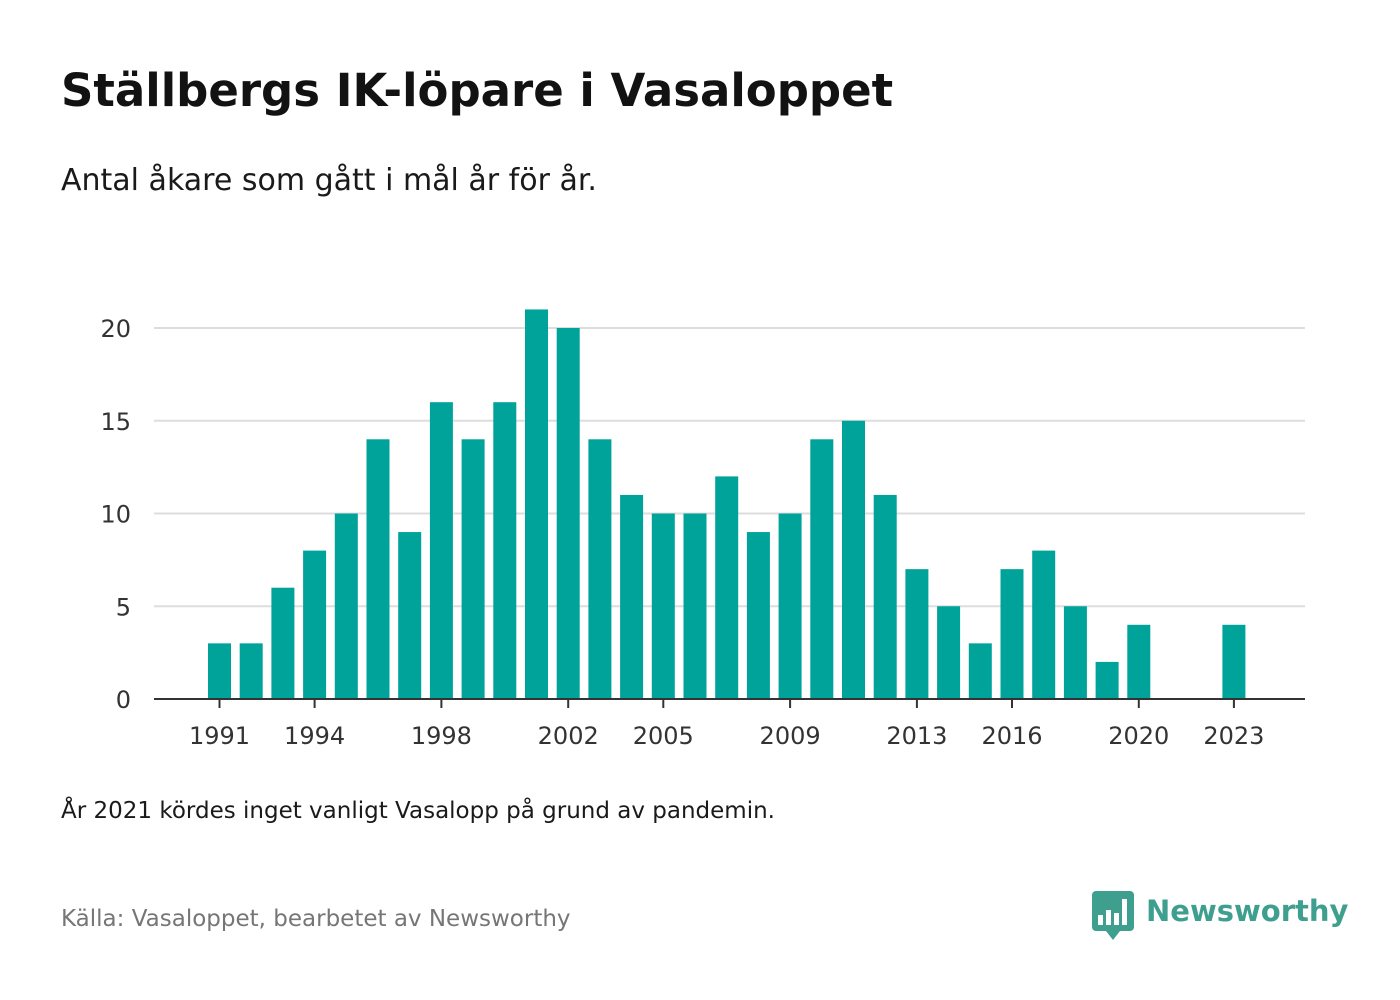  Describe the element at coordinates (1075, 652) in the screenshot. I see `bar-2018` at that location.